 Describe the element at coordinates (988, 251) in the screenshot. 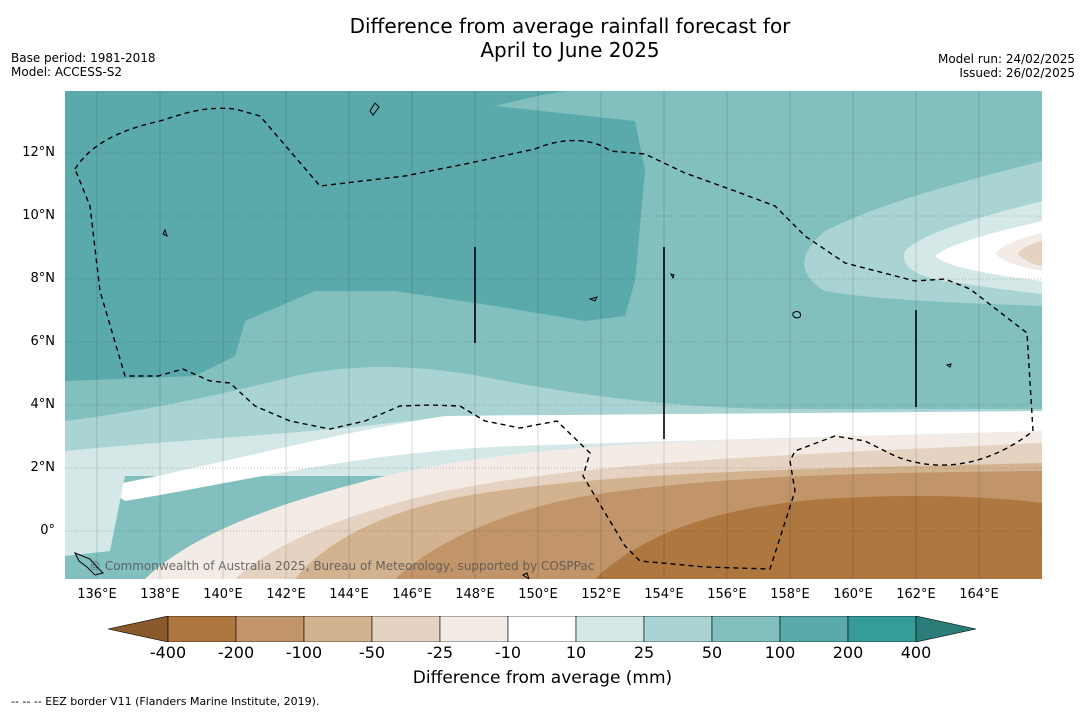

I see `band-neutral-east` at that location.